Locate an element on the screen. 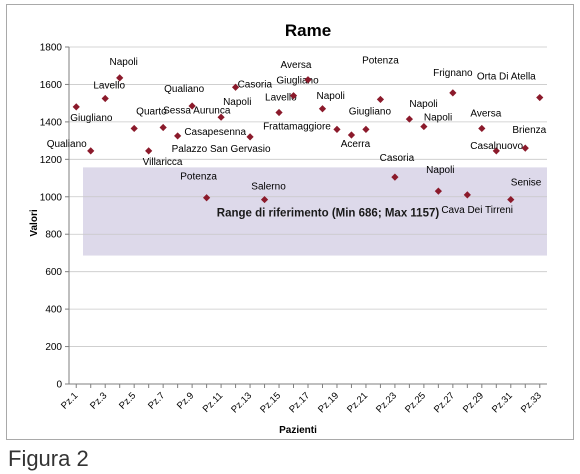 The height and width of the screenshot is (474, 580). data-point-label: Frignano is located at coordinates (453, 73).